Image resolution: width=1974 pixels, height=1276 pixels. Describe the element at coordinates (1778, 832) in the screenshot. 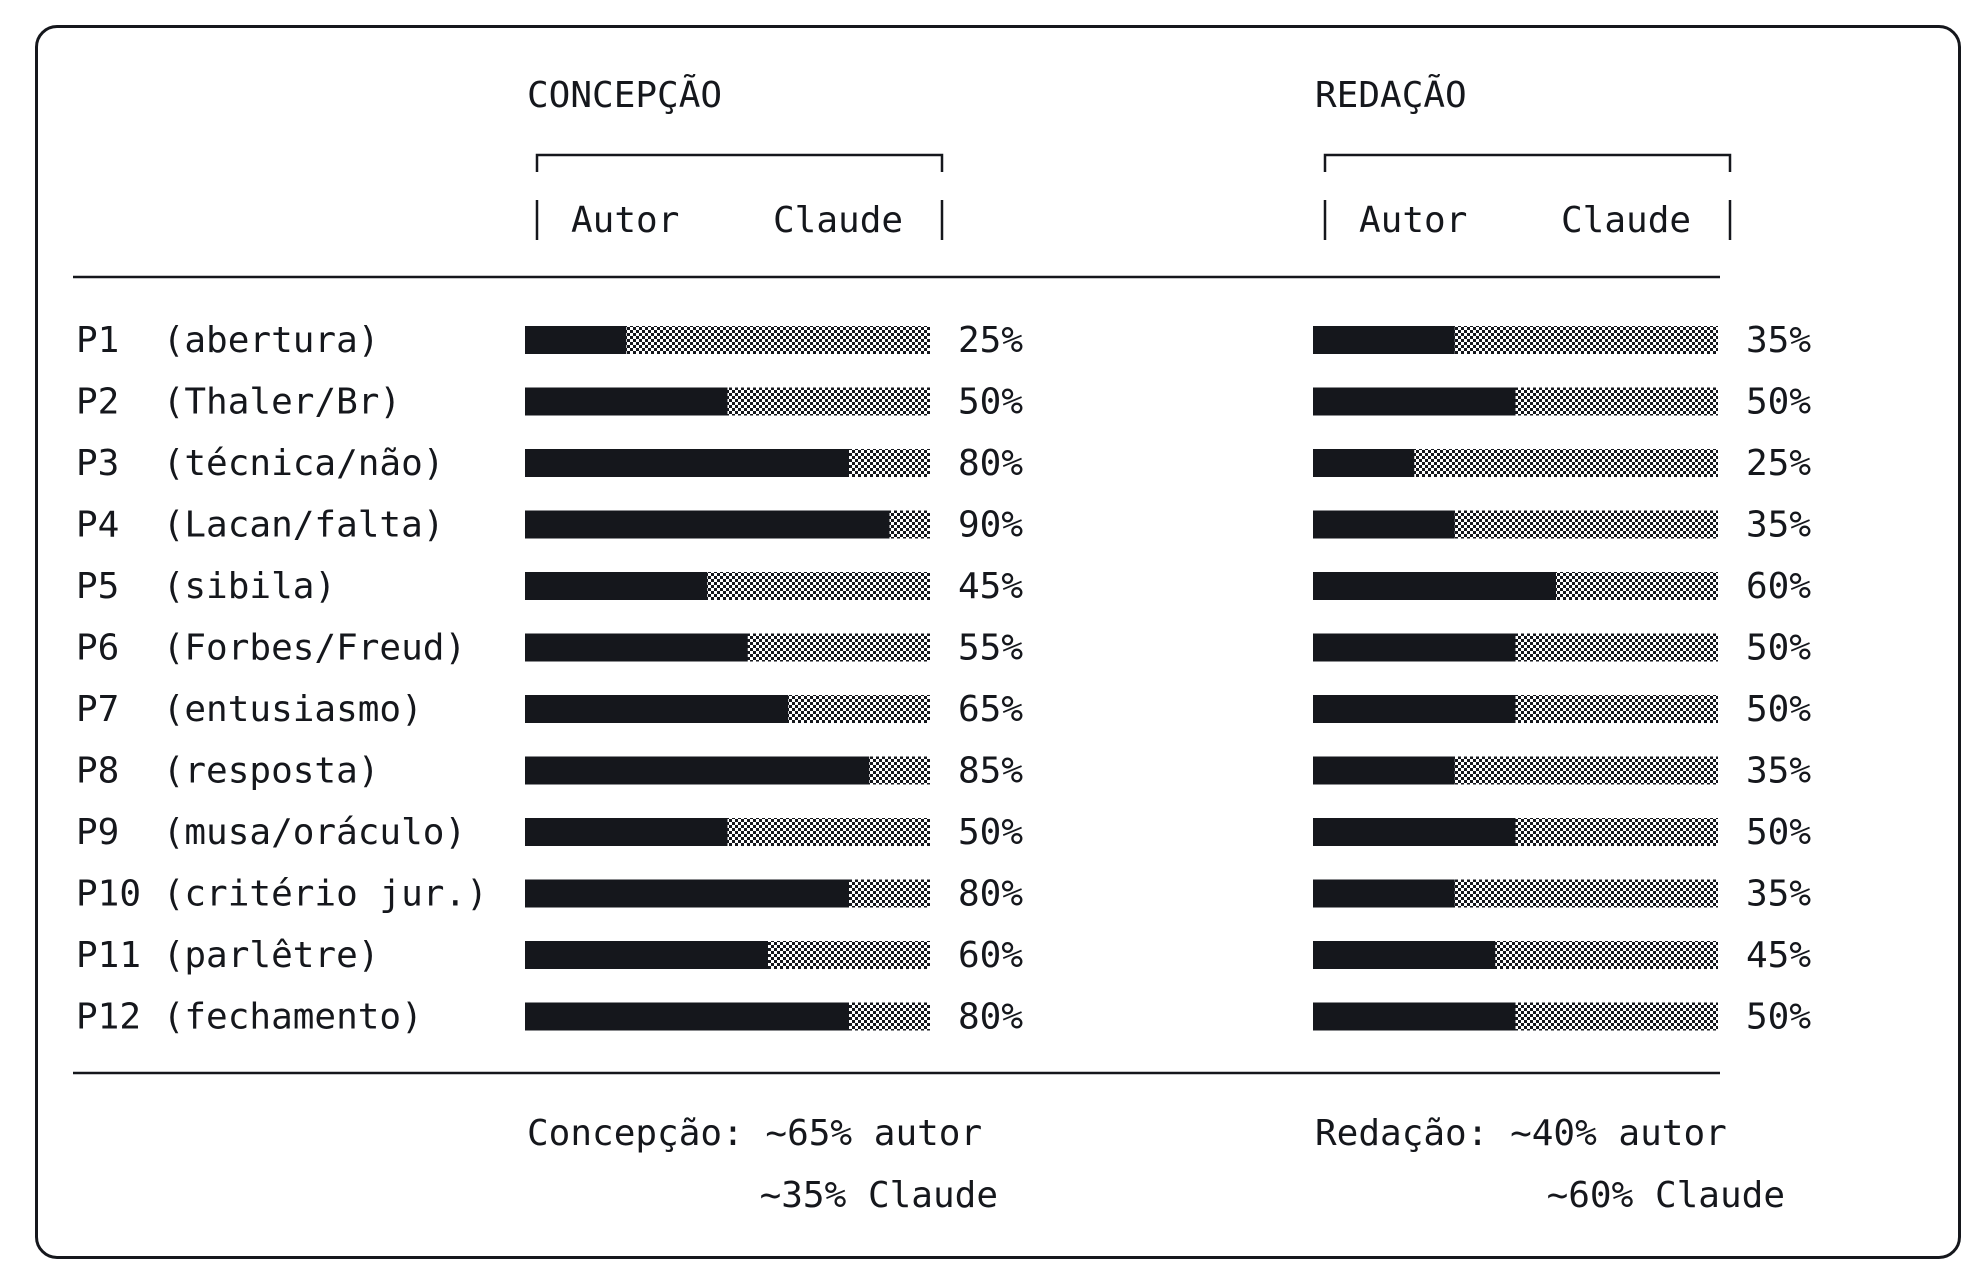

I see `redacao-value-label-9: 50%` at that location.